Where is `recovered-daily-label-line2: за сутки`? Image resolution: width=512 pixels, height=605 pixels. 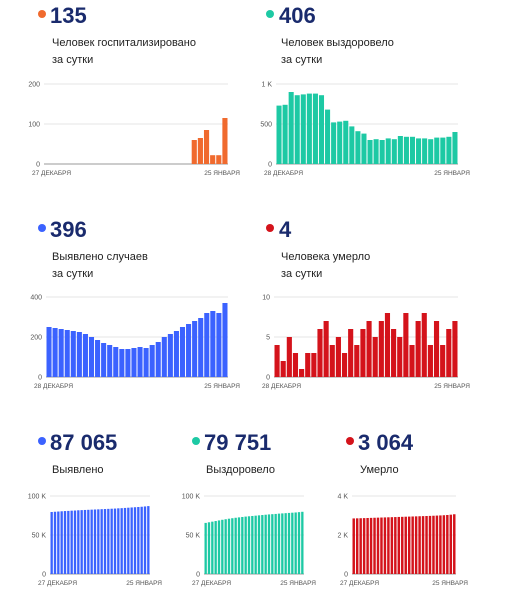 recovered-daily-label-line2: за сутки is located at coordinates (302, 60).